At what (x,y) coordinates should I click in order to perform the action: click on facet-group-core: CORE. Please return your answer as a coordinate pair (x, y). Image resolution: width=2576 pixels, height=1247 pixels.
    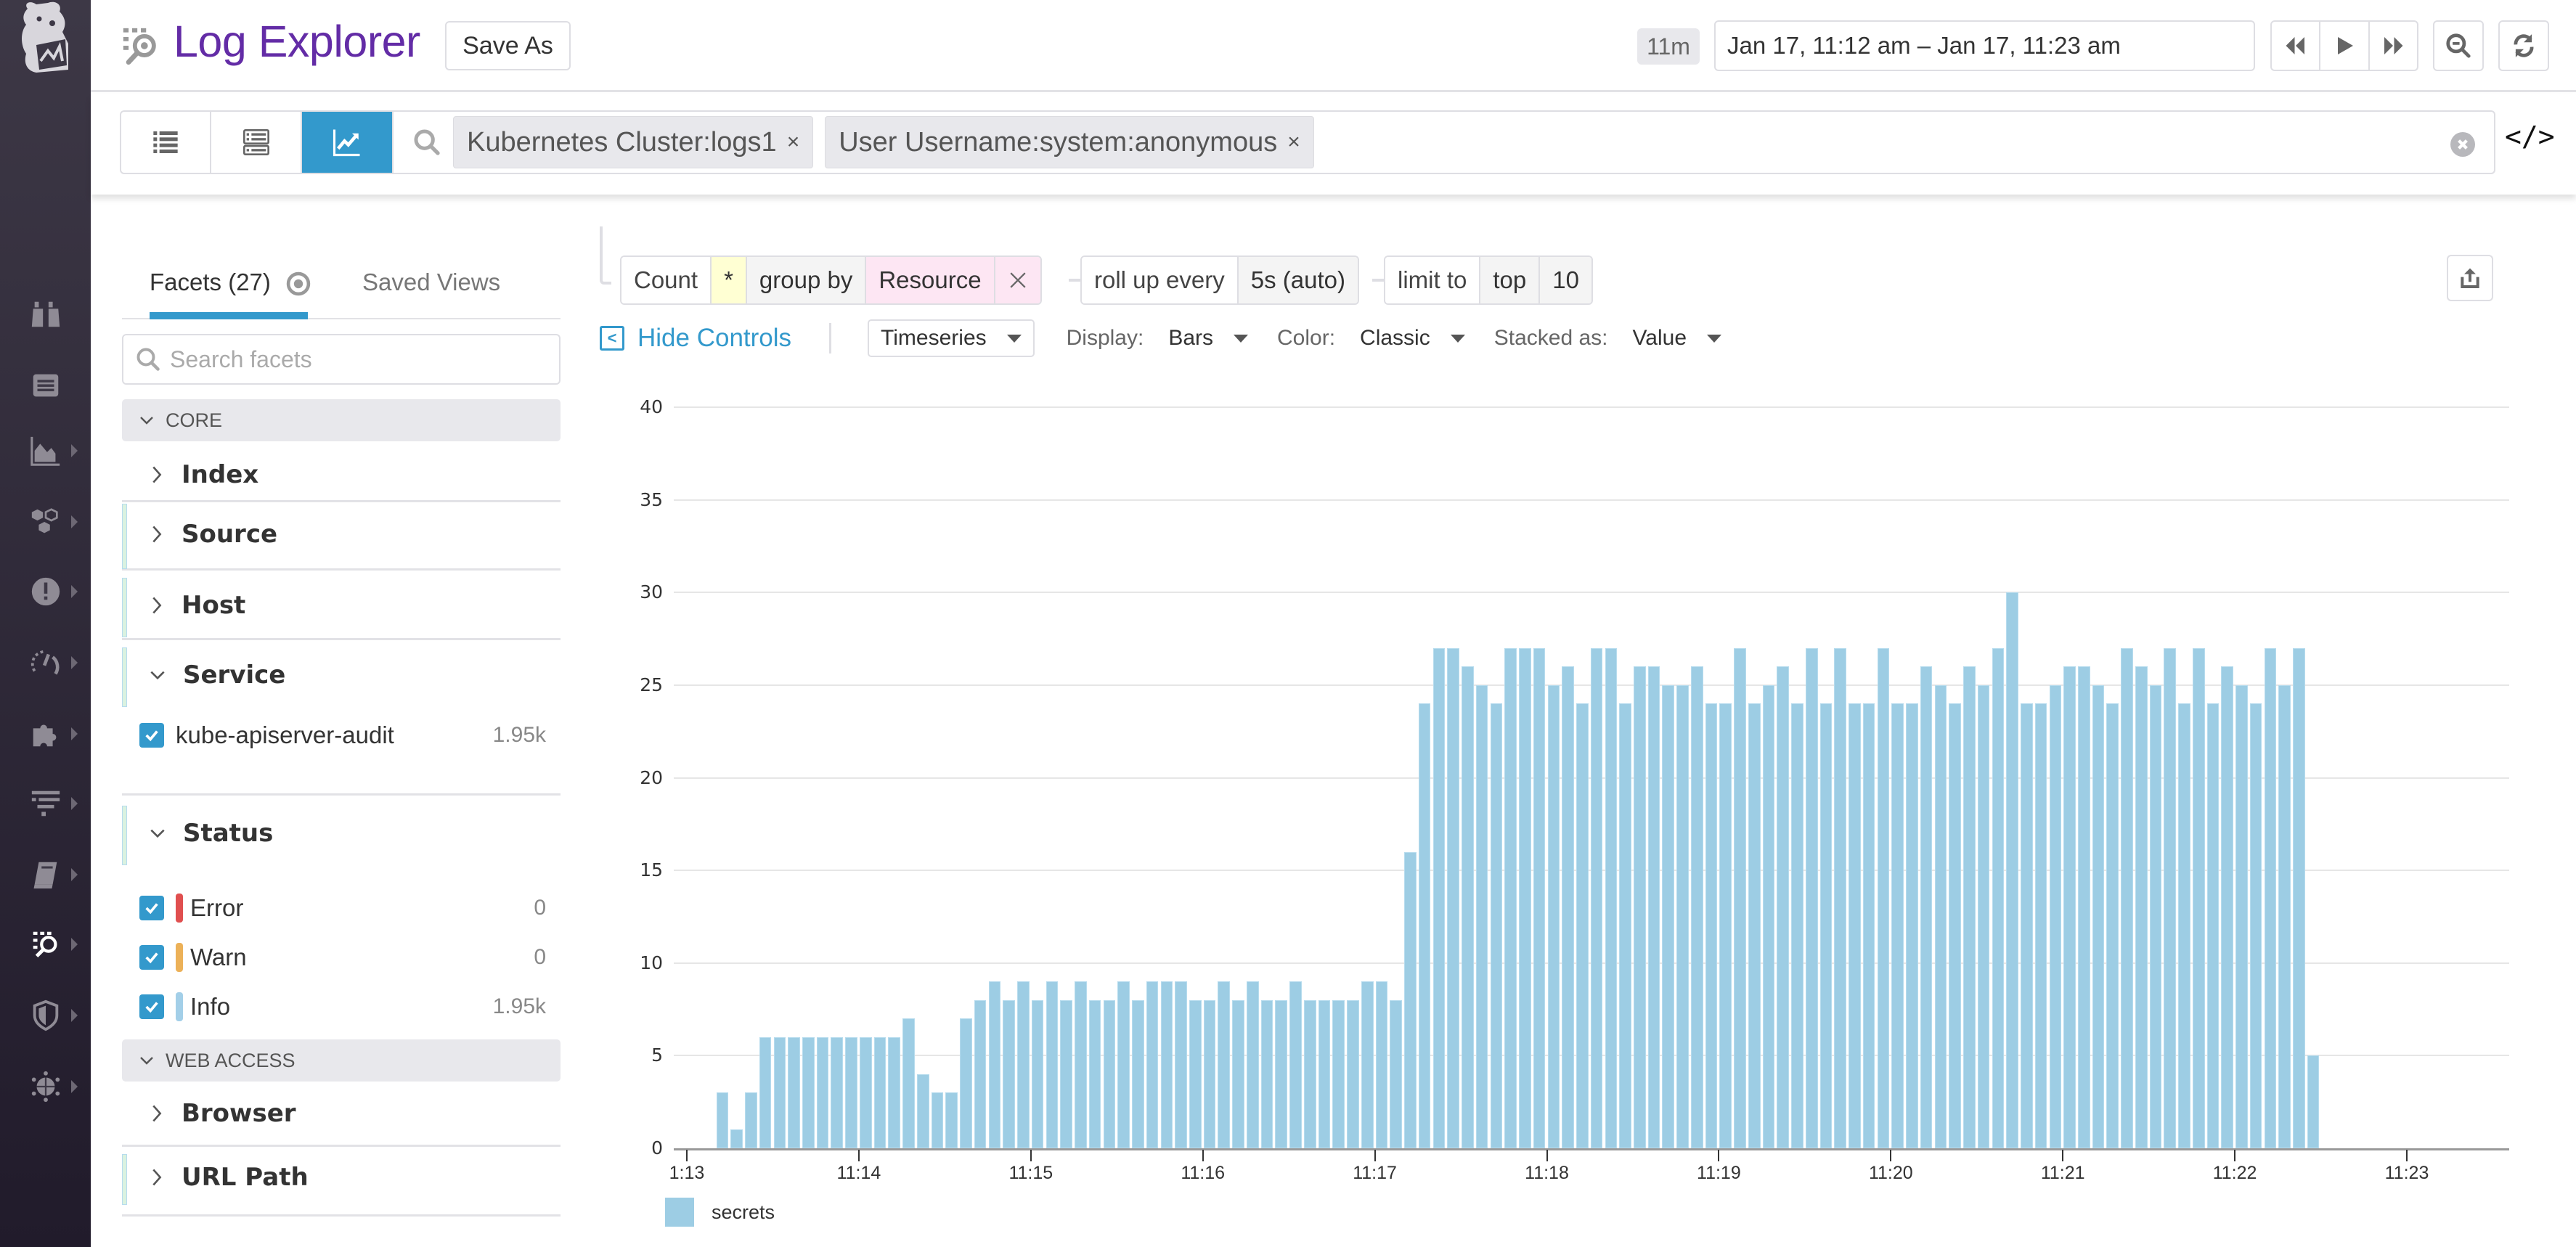
    Looking at the image, I should click on (341, 420).